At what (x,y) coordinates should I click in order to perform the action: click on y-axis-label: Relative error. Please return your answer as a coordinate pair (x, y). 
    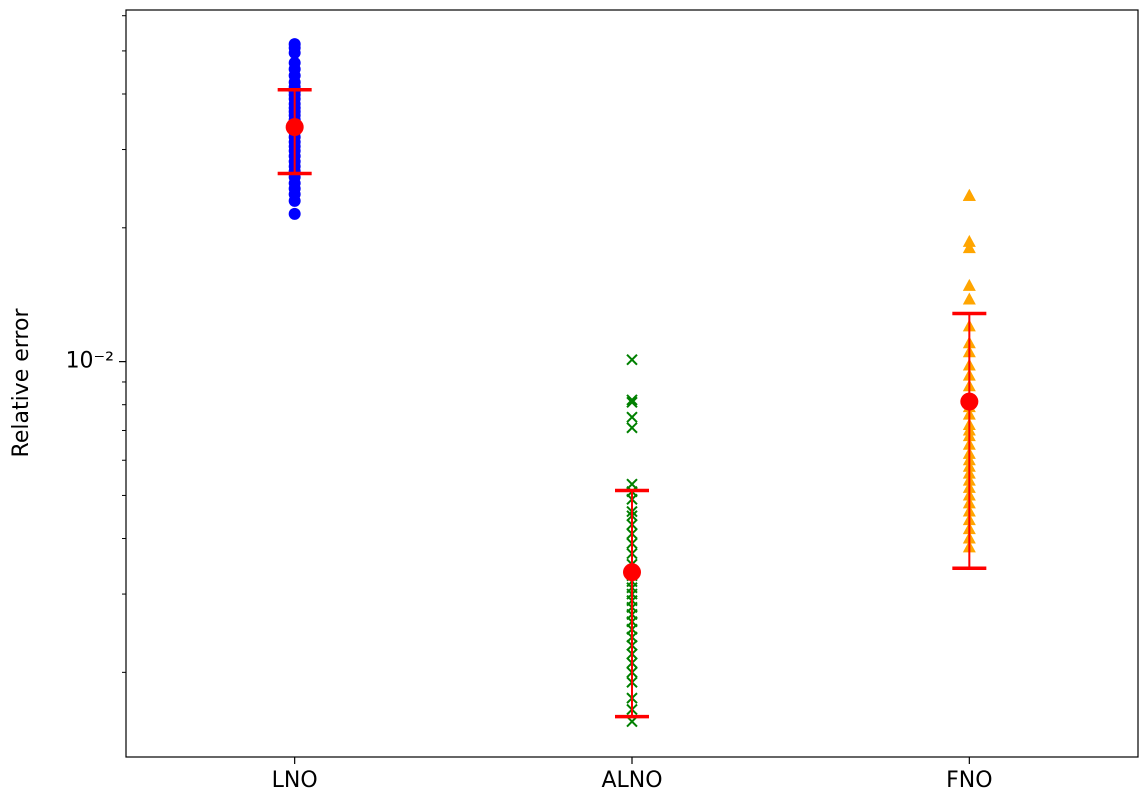
    Looking at the image, I should click on (21, 383).